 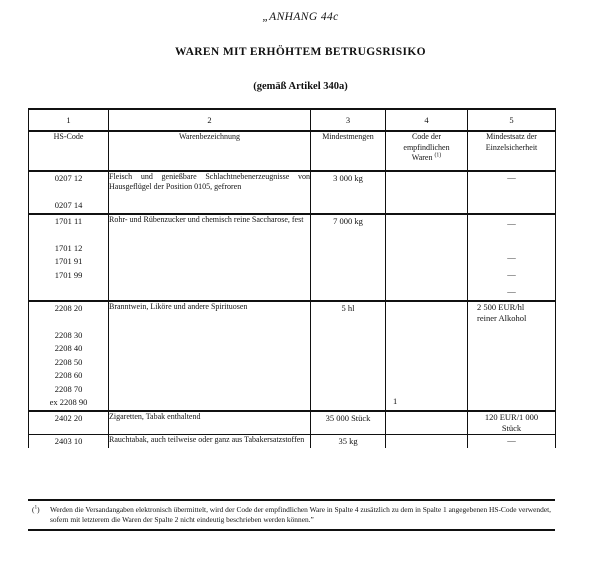 I want to click on column-header-description: Warenbezeichnung, so click(x=209, y=150).